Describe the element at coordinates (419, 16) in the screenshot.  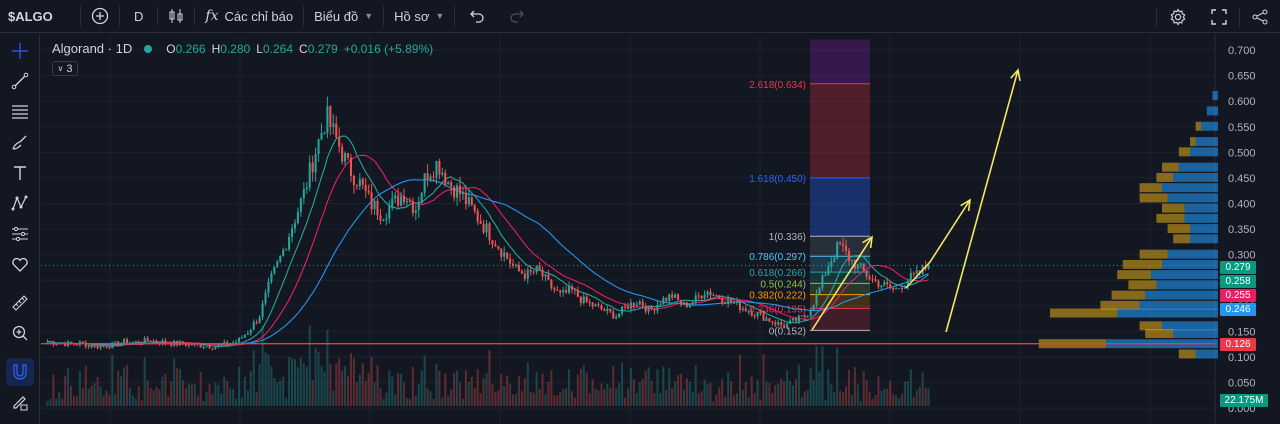
I see `template-menu: Hồ sơ ▼` at that location.